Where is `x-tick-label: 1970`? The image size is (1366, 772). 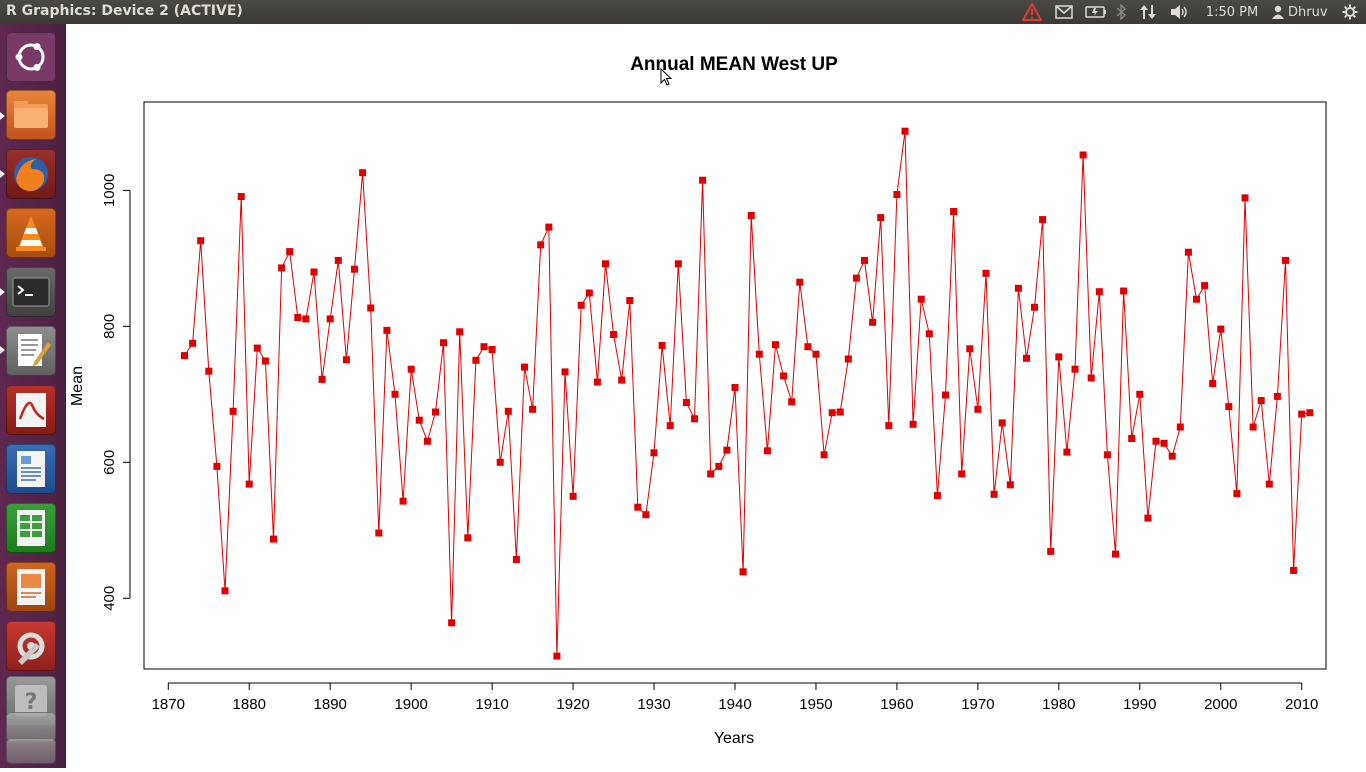
x-tick-label: 1970 is located at coordinates (977, 704).